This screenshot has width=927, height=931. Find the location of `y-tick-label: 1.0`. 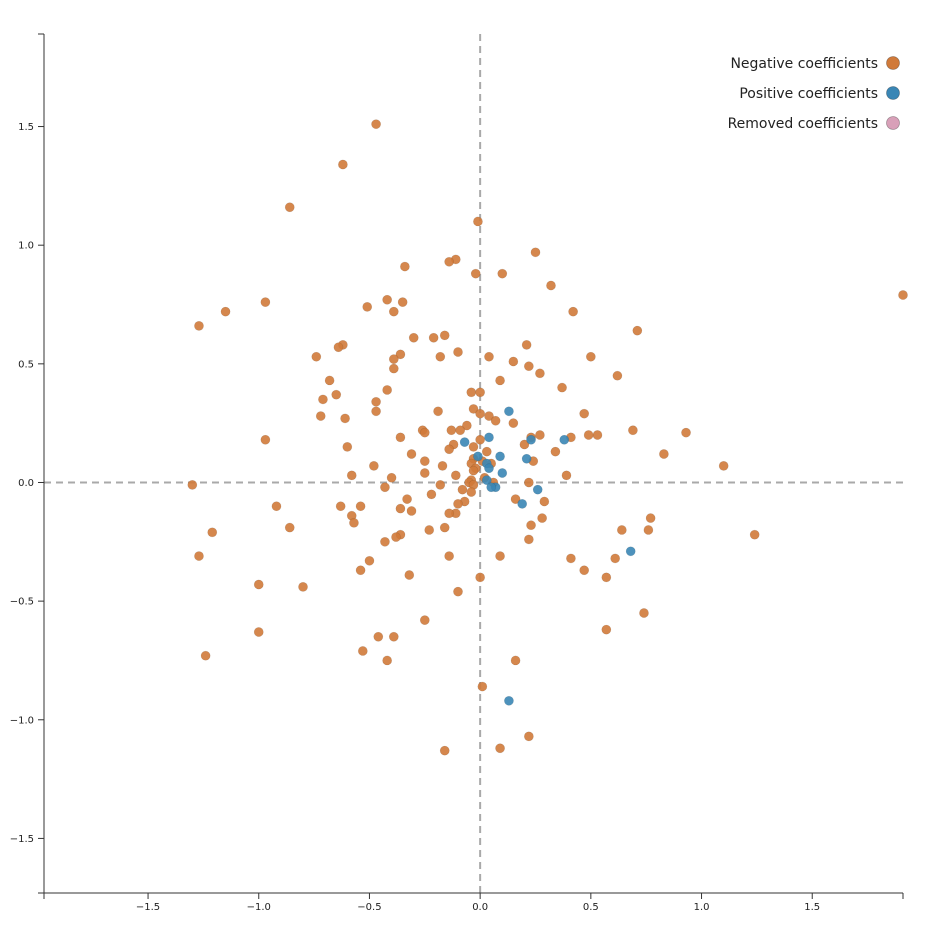

y-tick-label: 1.0 is located at coordinates (26, 246).